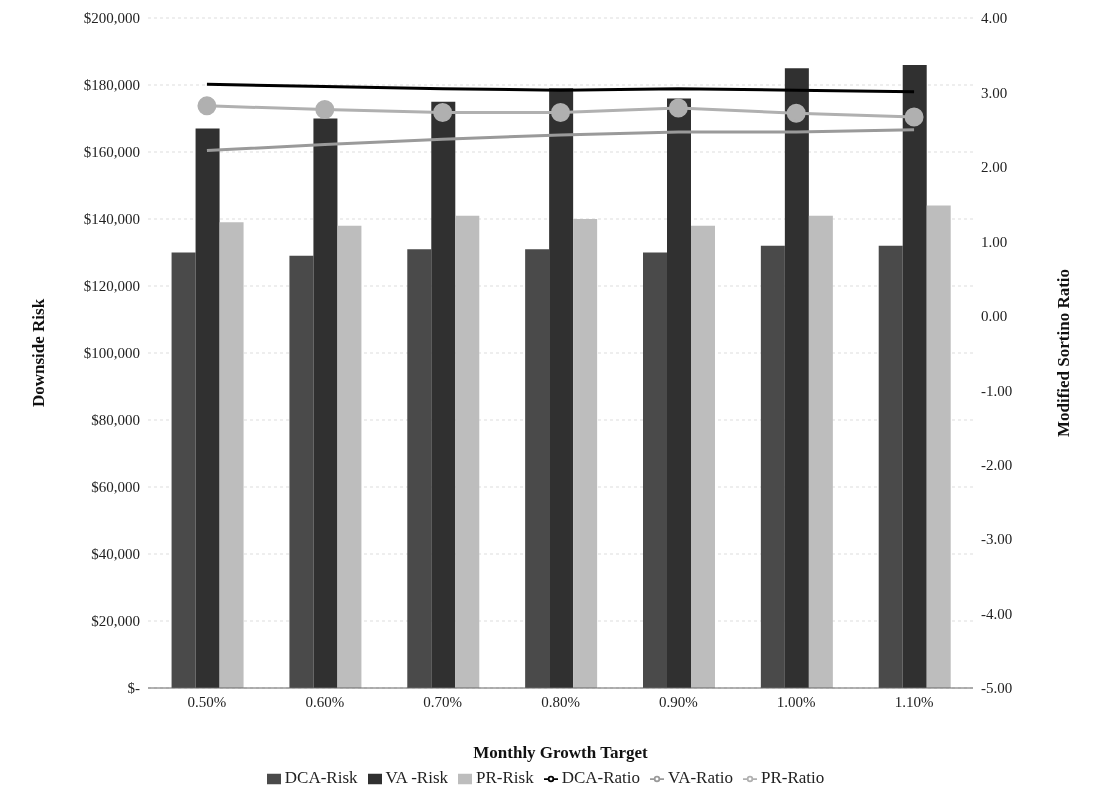 The width and height of the screenshot is (1095, 805). I want to click on y2-tick-label: -1.00, so click(997, 390).